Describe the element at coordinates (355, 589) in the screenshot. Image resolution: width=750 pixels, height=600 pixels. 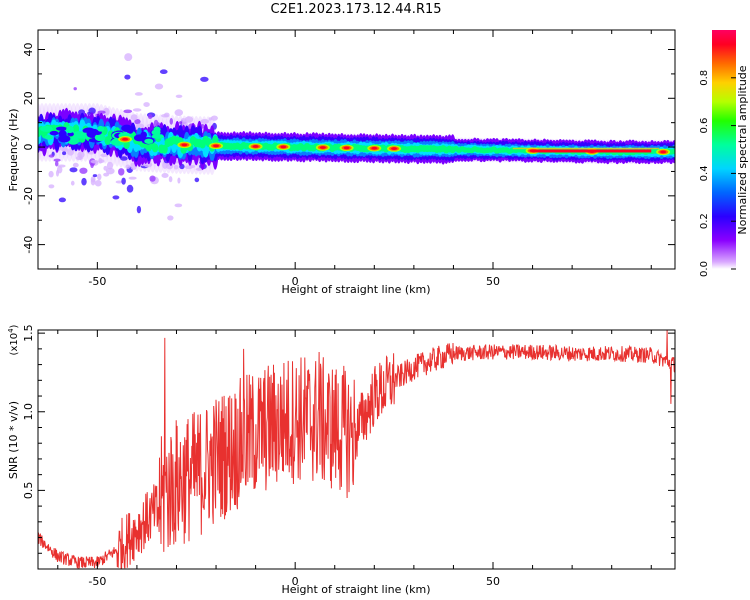
I see `snr-xlabel: Height of straight line (km)` at that location.